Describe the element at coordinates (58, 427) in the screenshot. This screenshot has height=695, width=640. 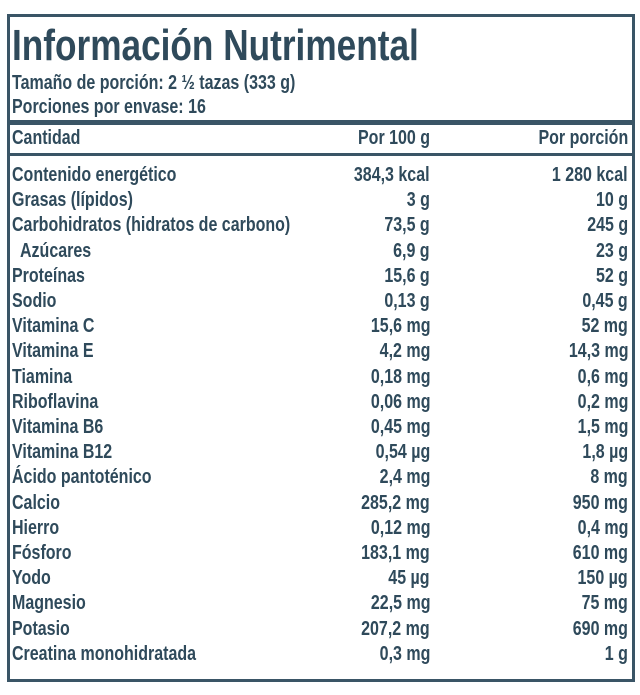
I see `nutrient-name: Vitamina B6` at that location.